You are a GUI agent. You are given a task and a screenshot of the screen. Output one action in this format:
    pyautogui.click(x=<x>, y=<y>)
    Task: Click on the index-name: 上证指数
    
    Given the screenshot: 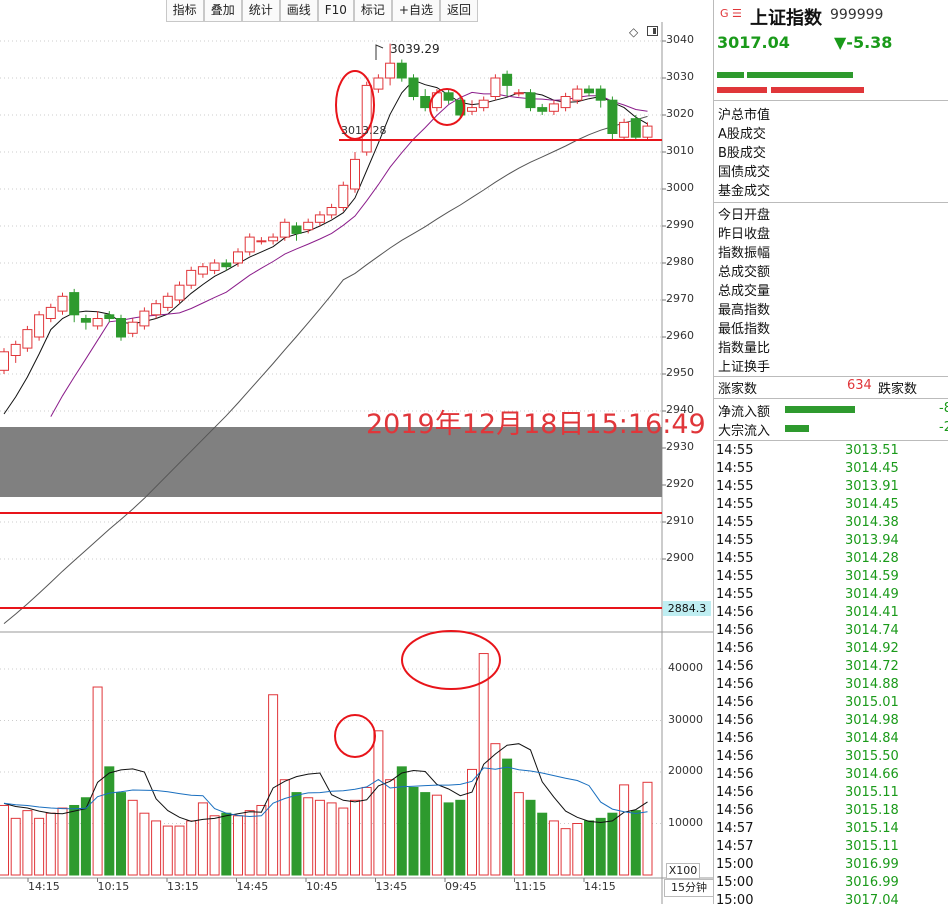 What is the action you would take?
    pyautogui.click(x=786, y=18)
    